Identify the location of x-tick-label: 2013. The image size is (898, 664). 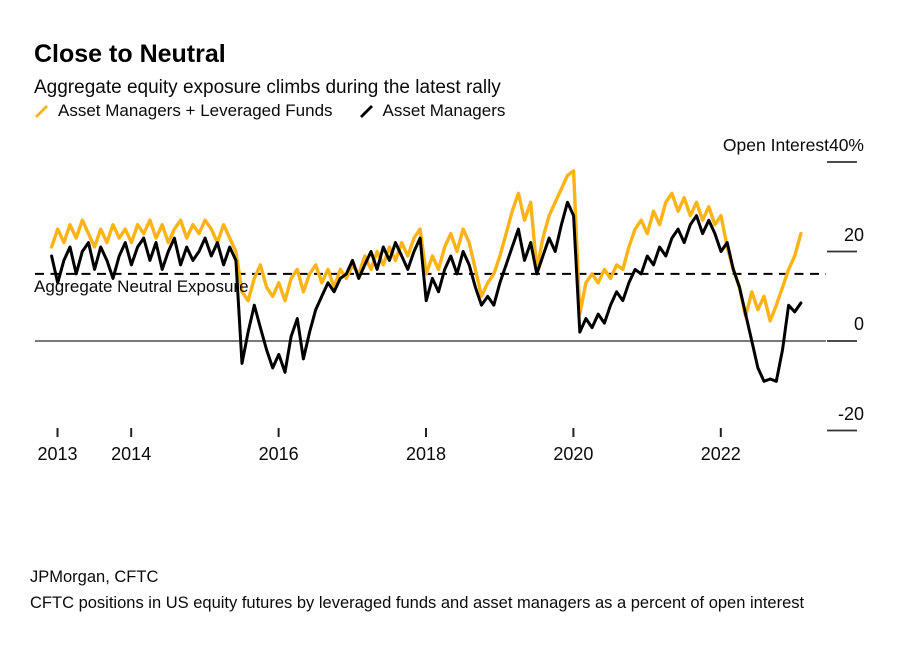
(57, 454).